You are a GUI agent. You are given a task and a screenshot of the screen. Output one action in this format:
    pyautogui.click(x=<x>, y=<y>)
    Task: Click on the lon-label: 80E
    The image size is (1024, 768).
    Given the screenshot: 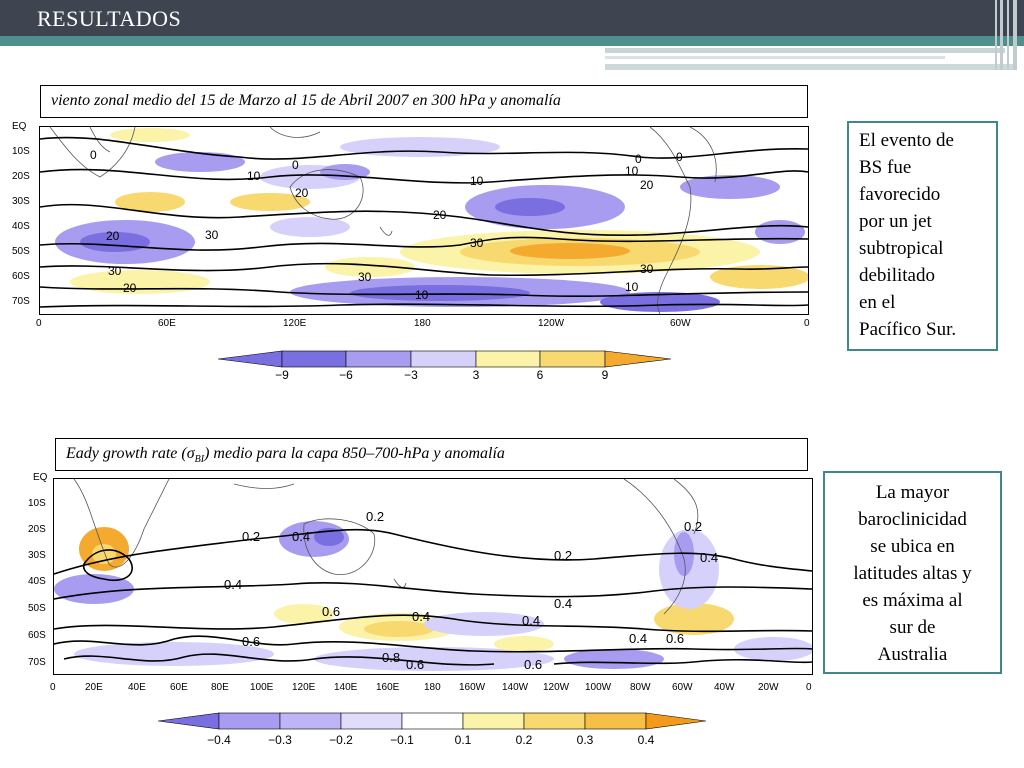 What is the action you would take?
    pyautogui.click(x=220, y=687)
    